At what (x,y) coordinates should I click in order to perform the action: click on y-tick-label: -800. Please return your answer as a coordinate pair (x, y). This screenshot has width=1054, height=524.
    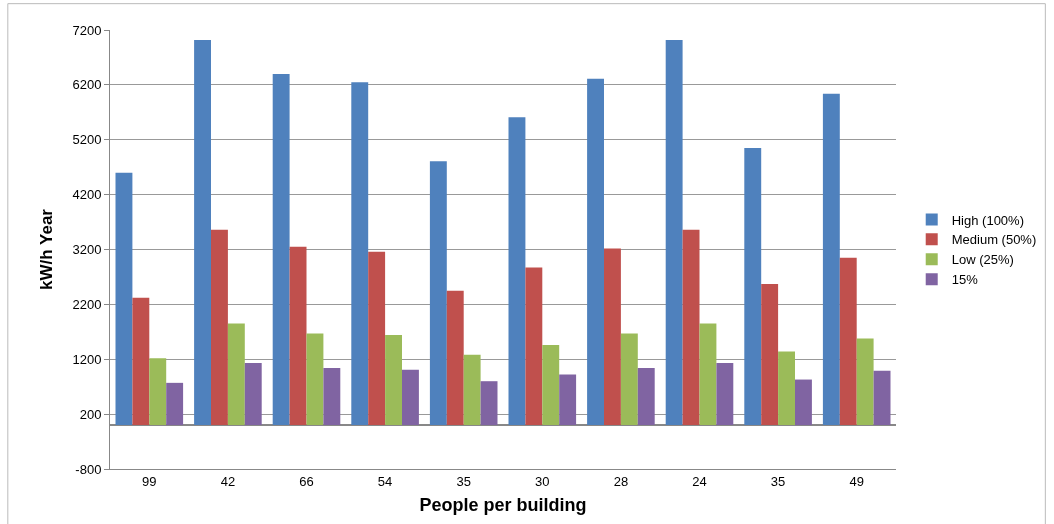
    Looking at the image, I should click on (88, 469).